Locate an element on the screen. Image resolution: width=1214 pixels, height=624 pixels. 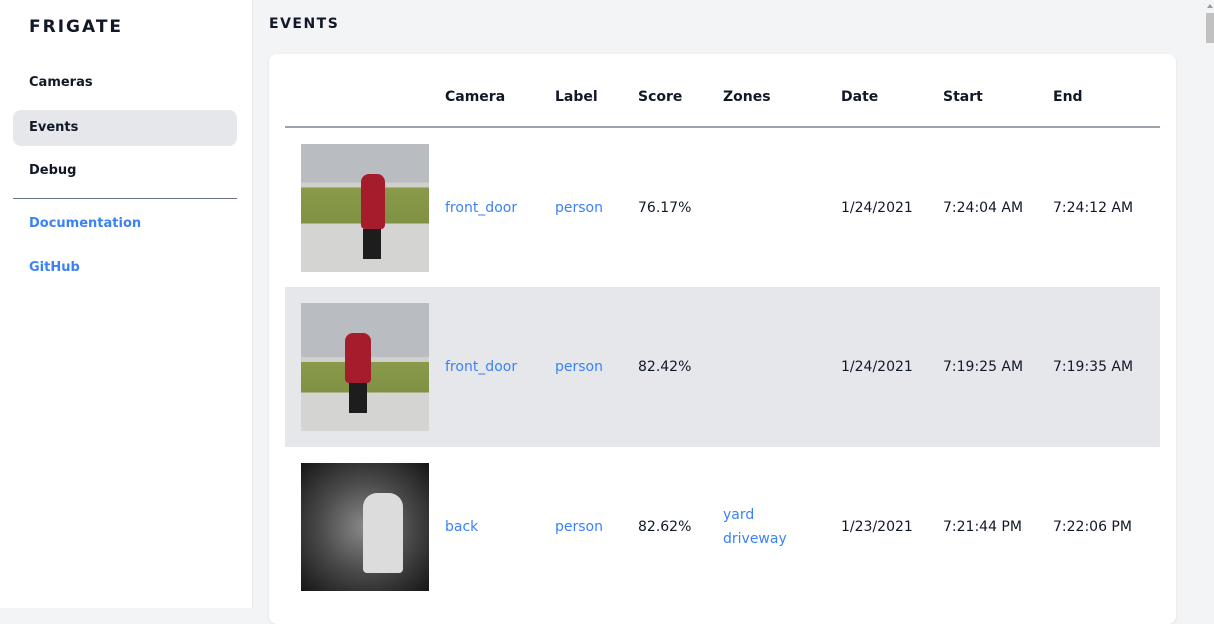
end-time: 7:19:35 AM is located at coordinates (1106, 367).